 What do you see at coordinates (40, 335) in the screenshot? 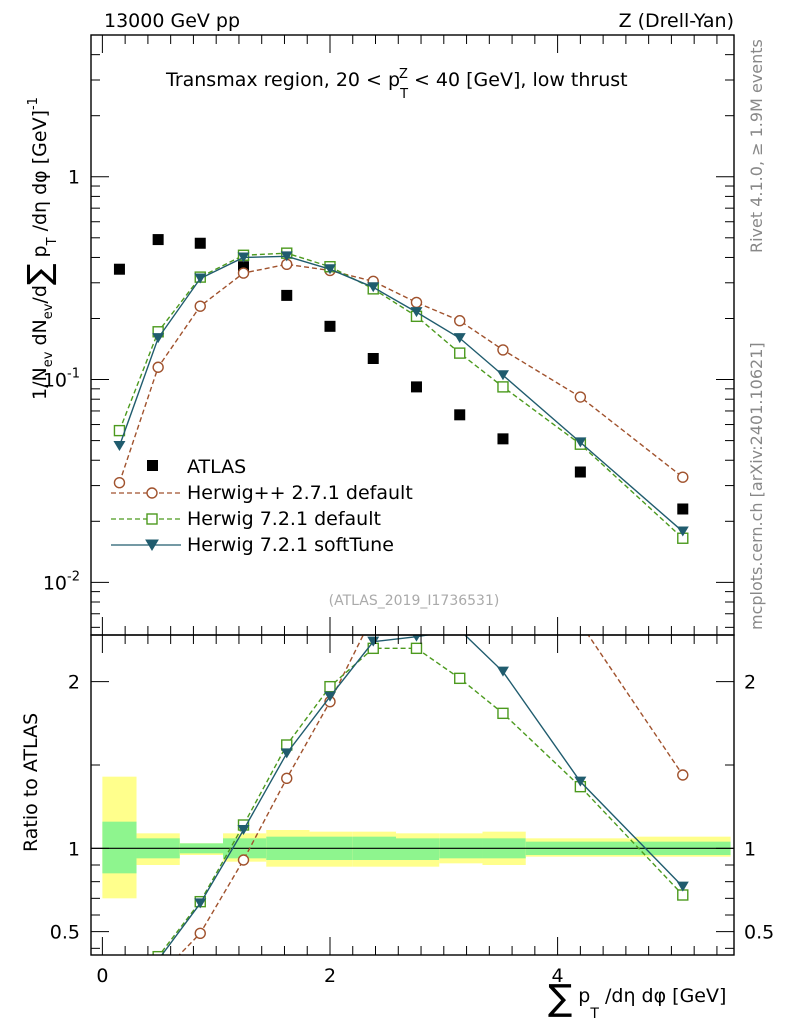
I see `ylabel-b: dN` at bounding box center [40, 335].